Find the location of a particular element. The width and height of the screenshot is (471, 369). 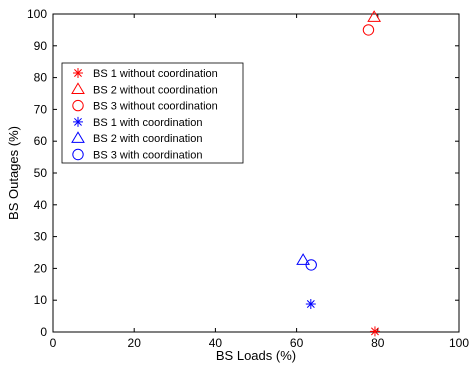

x-axis-title: BS Loads (%) is located at coordinates (256, 355).